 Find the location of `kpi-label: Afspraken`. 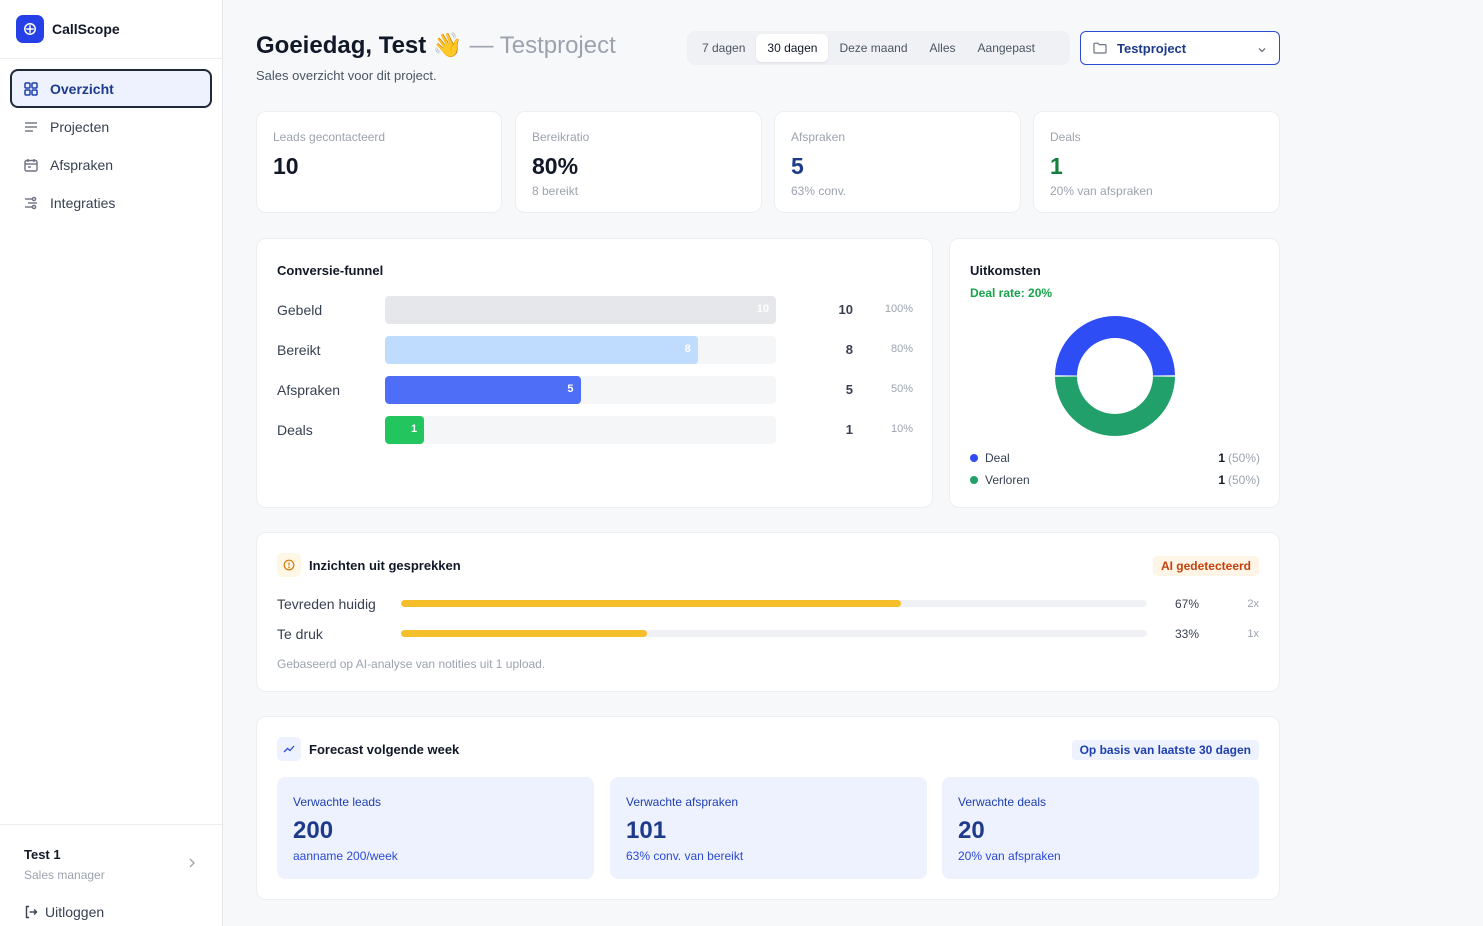

kpi-label: Afspraken is located at coordinates (818, 137).